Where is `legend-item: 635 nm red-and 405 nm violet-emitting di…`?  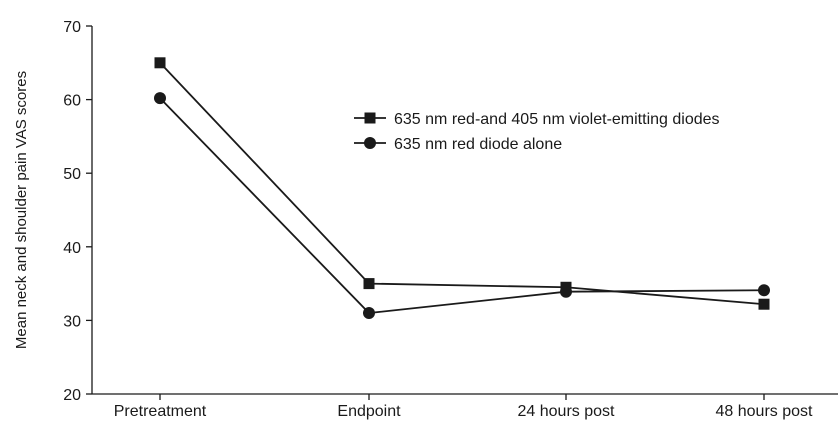
legend-item: 635 nm red-and 405 nm violet-emitting di… is located at coordinates (537, 119).